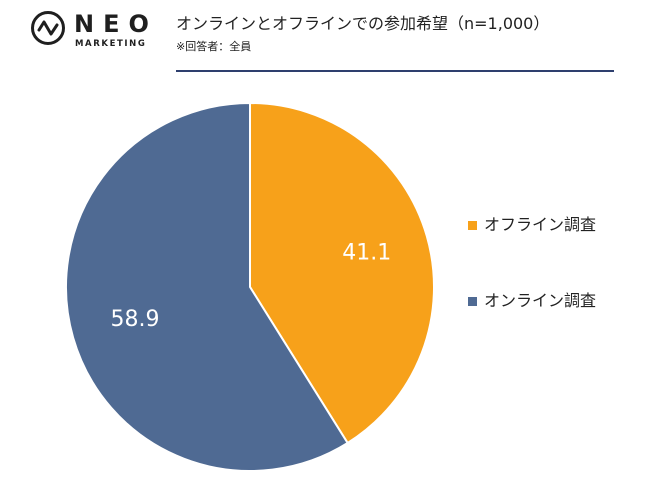 The image size is (650, 492). Describe the element at coordinates (111, 44) in the screenshot. I see `brand-tagline: MARKETING` at that location.